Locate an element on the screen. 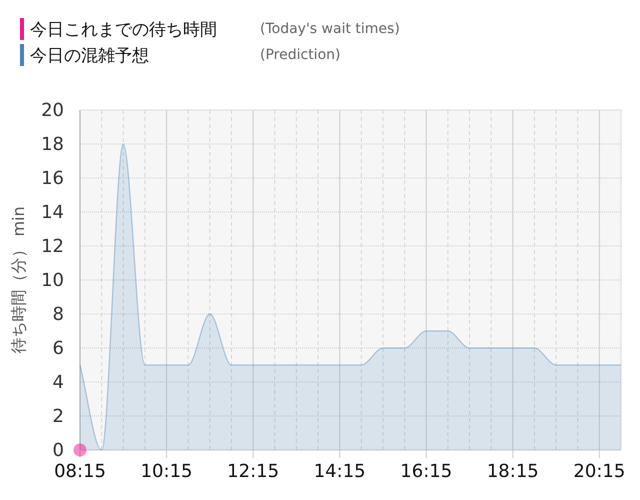 The width and height of the screenshot is (640, 500). y-tick-label: 8 is located at coordinates (58, 314).